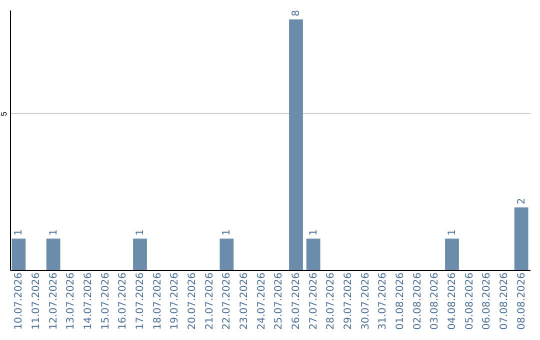  I want to click on data-label: 2, so click(522, 201).